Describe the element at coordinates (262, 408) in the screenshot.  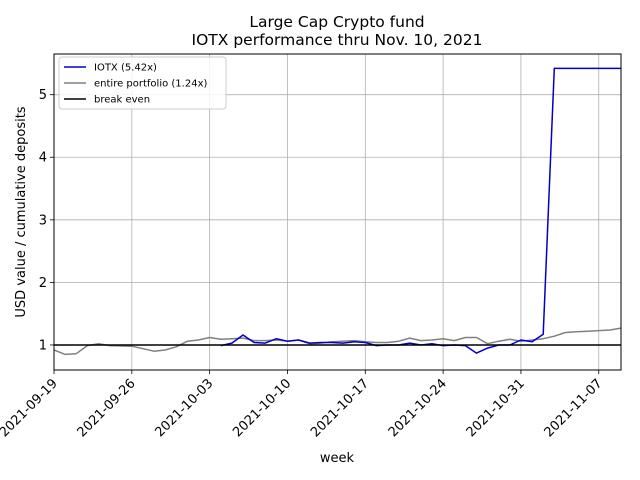
I see `x-tick-label: 2021-10-10` at that location.